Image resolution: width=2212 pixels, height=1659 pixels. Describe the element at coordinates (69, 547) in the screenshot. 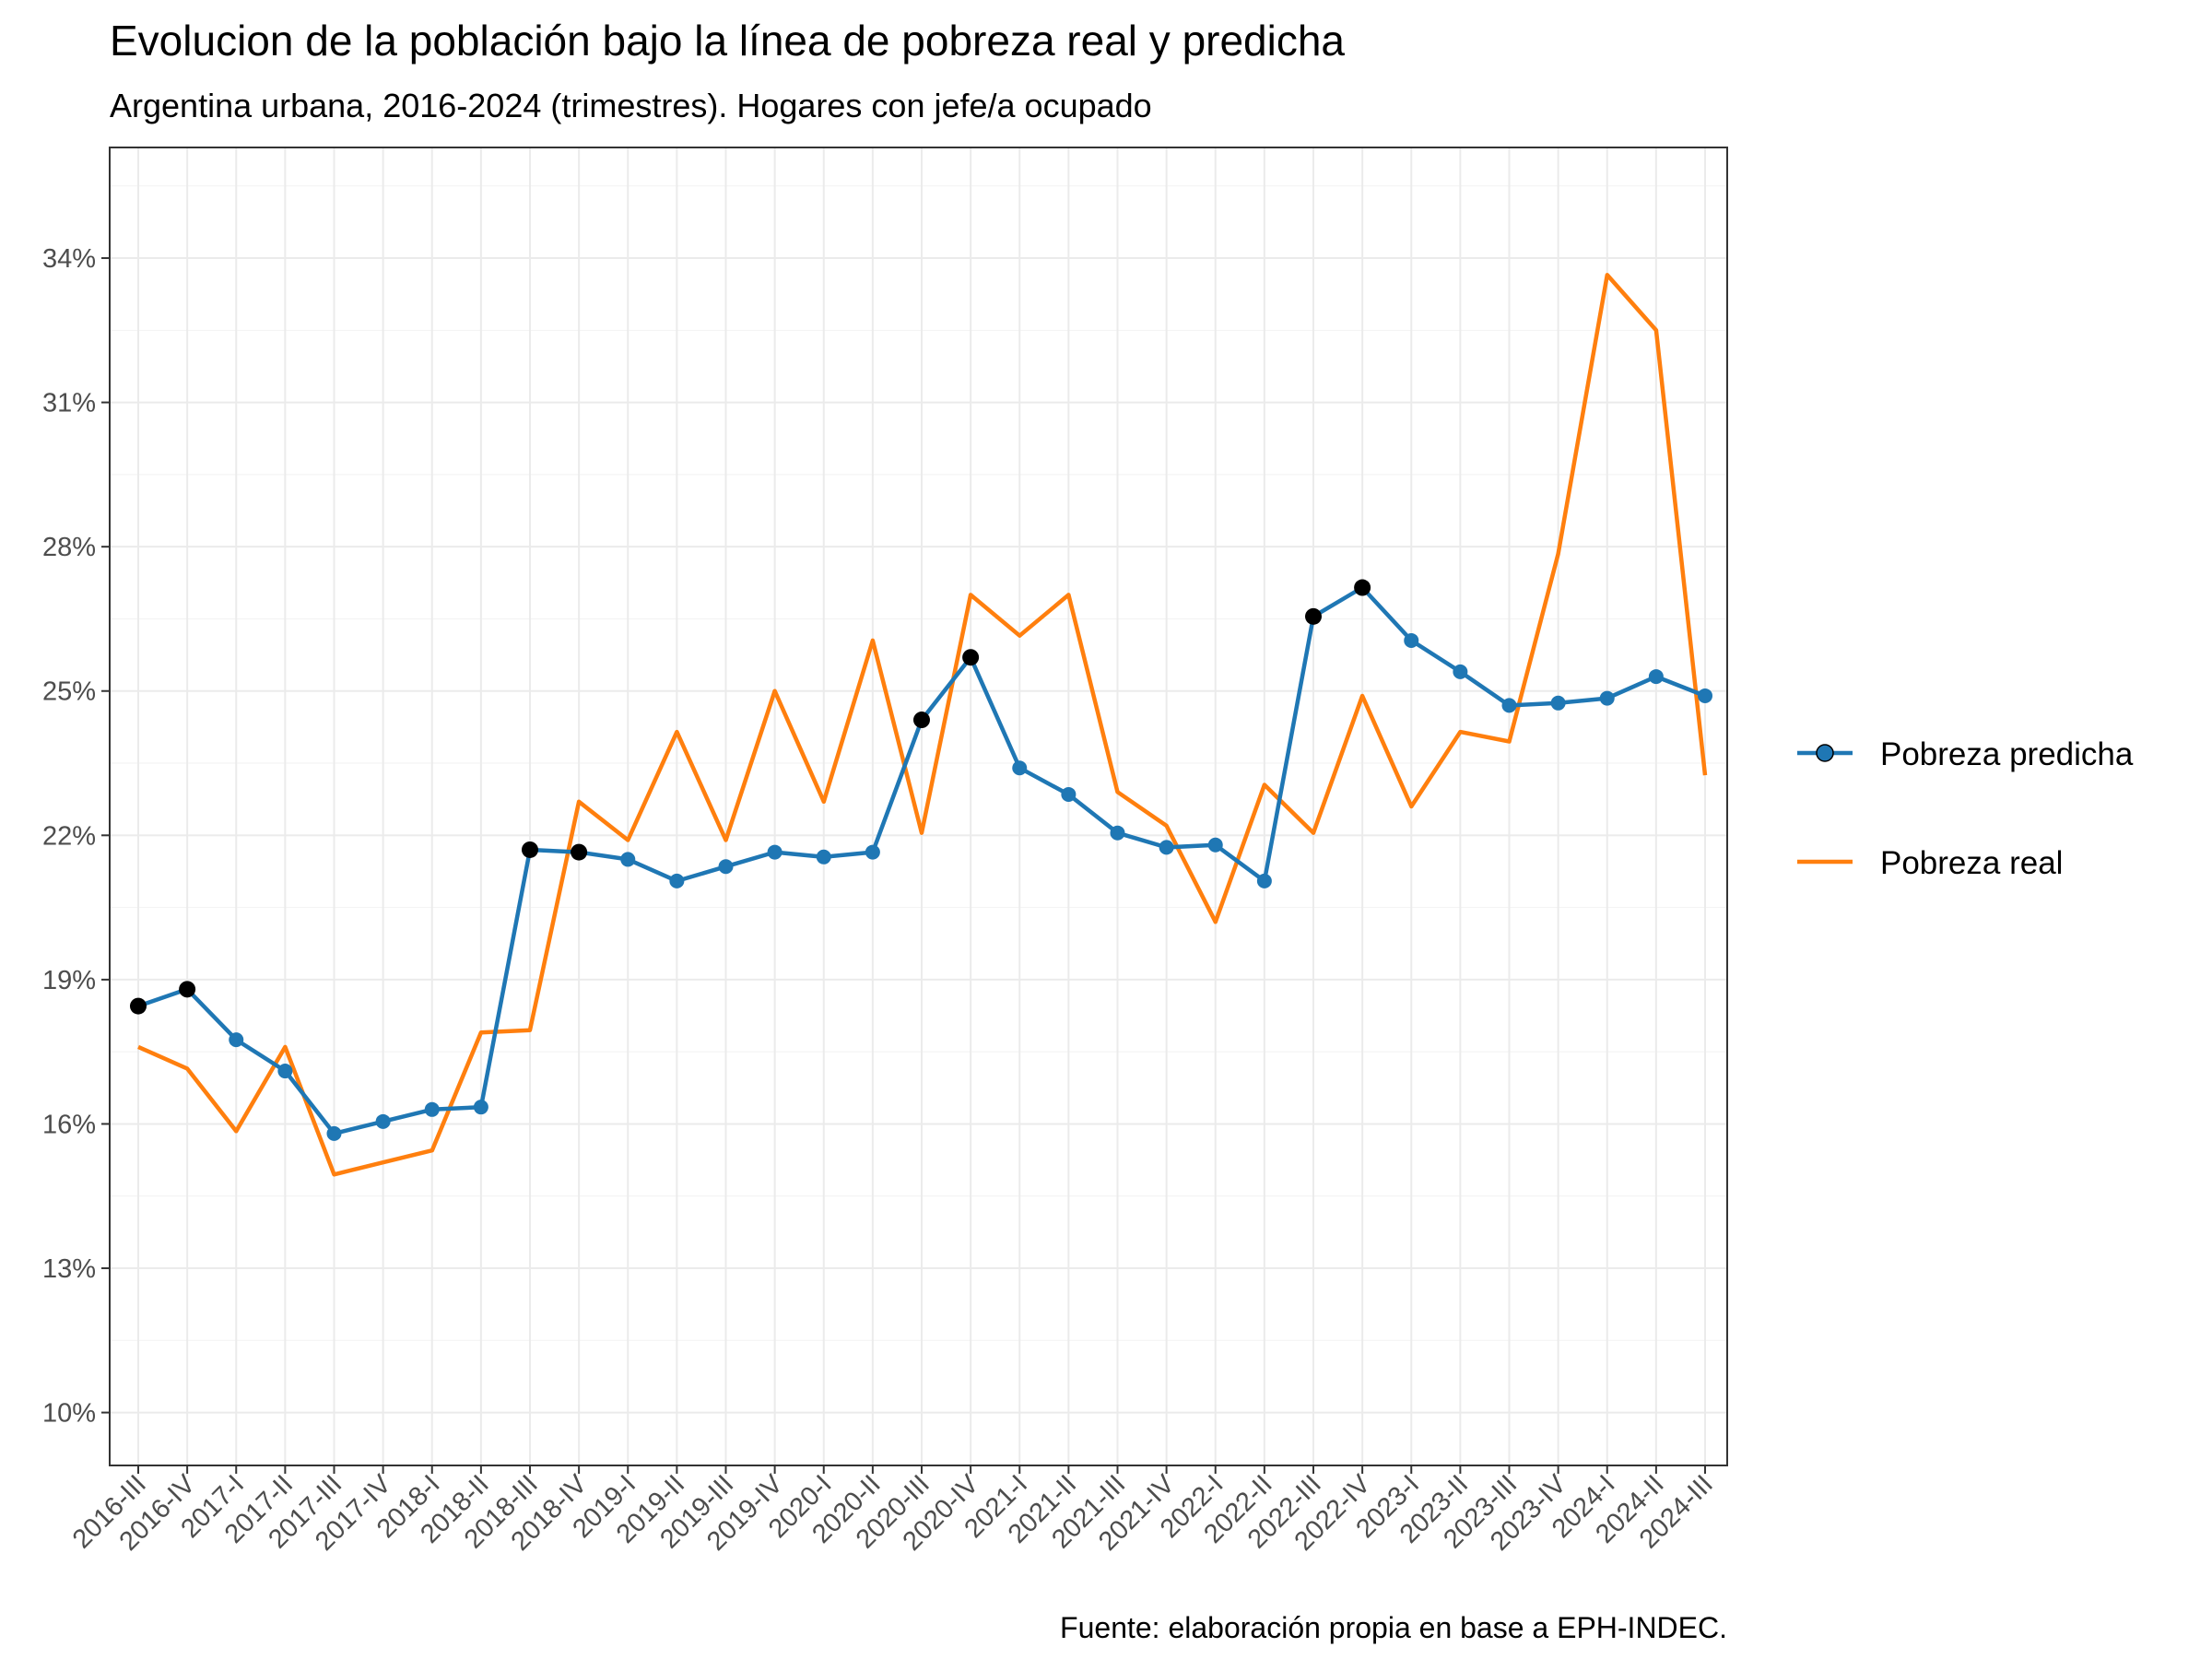

I see `y-tick-label: 28%` at that location.